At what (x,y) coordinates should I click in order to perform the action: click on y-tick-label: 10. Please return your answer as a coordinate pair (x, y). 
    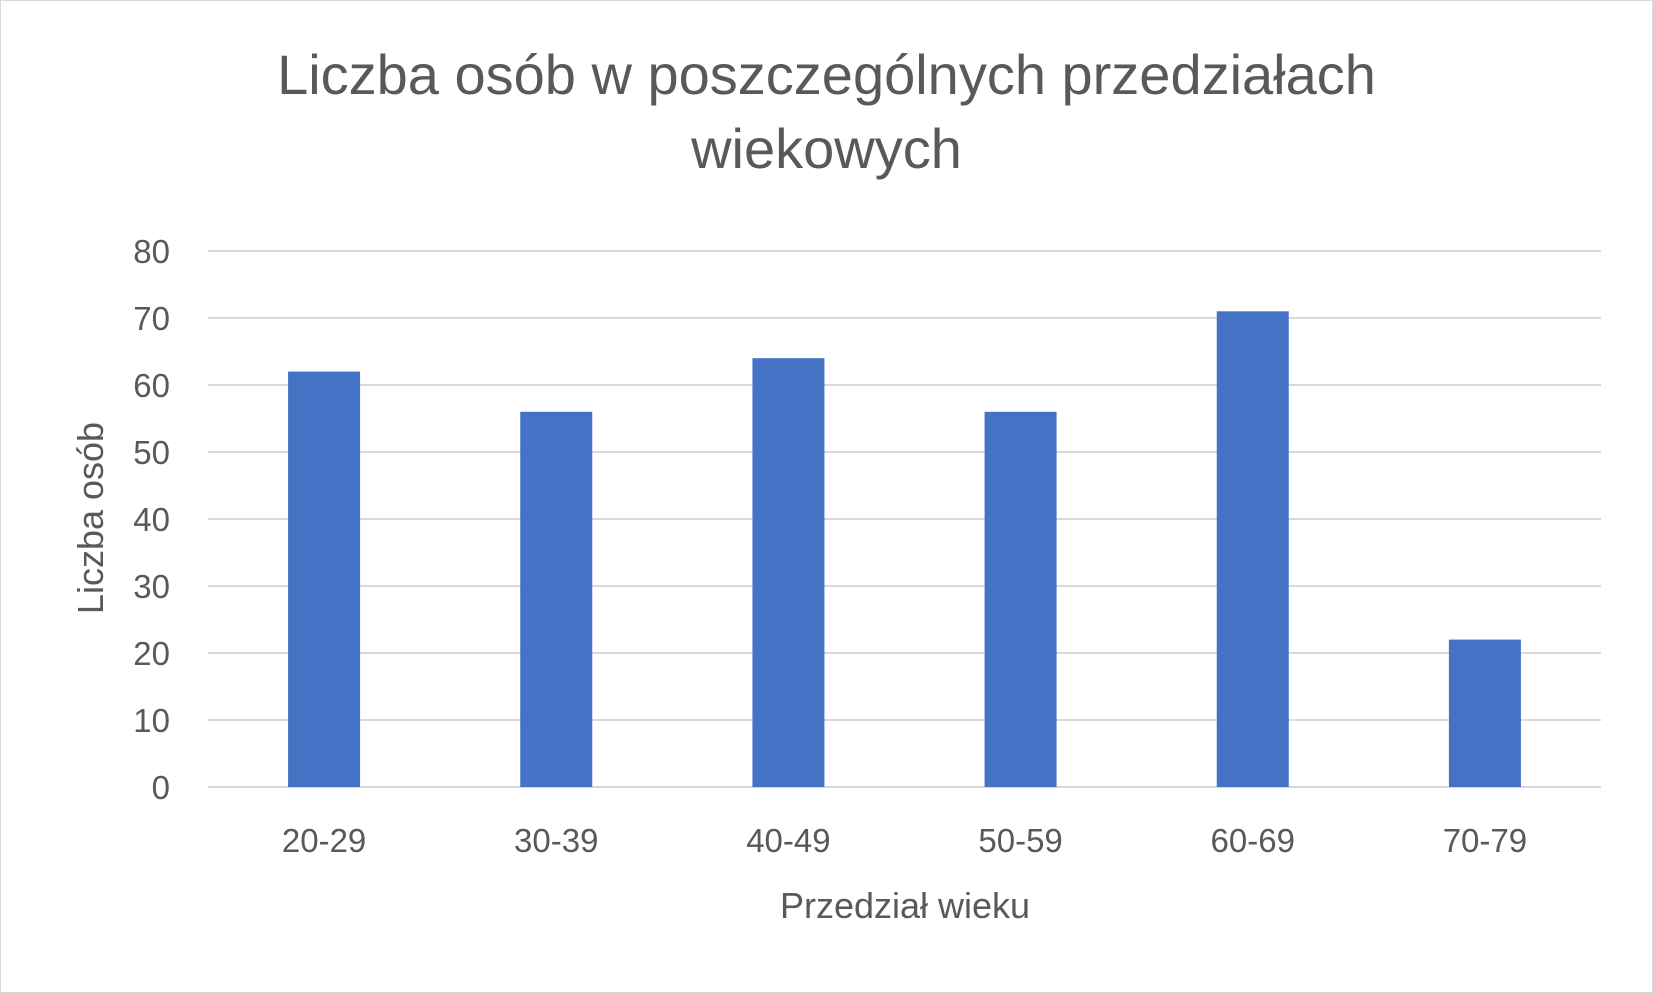
    Looking at the image, I should click on (151, 720).